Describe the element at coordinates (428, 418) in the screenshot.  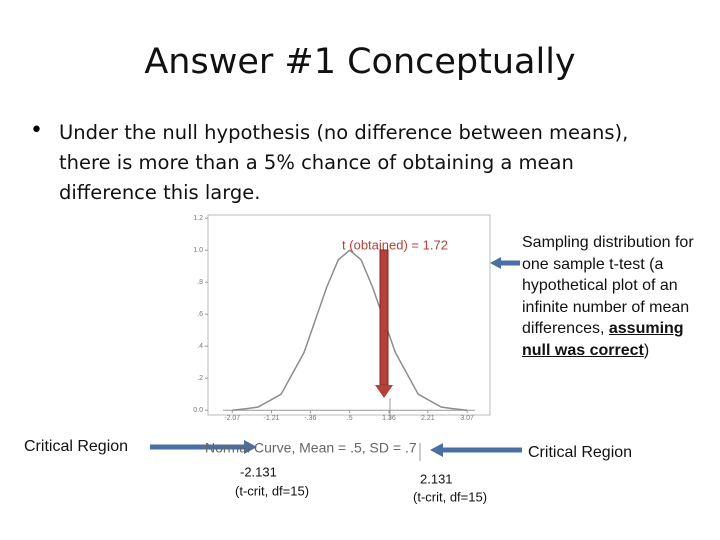
I see `x-tick-label: 2.21` at that location.